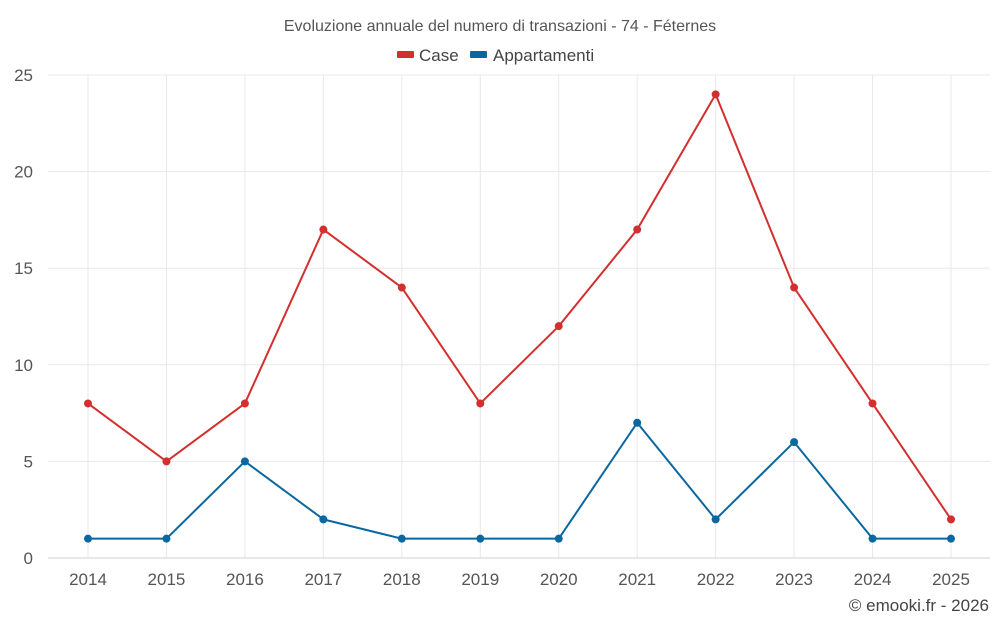 The width and height of the screenshot is (1000, 625). What do you see at coordinates (405, 54) in the screenshot?
I see `legend-swatch-case` at bounding box center [405, 54].